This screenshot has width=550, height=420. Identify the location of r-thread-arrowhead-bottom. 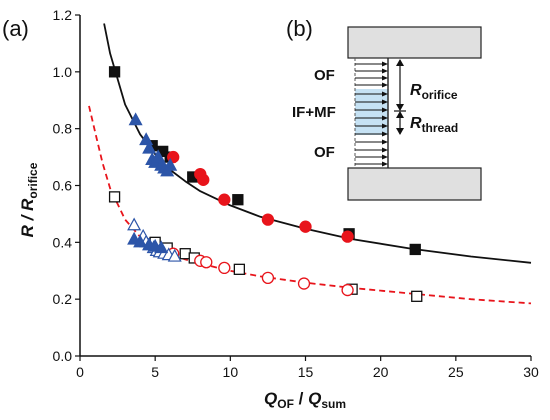
(400, 131).